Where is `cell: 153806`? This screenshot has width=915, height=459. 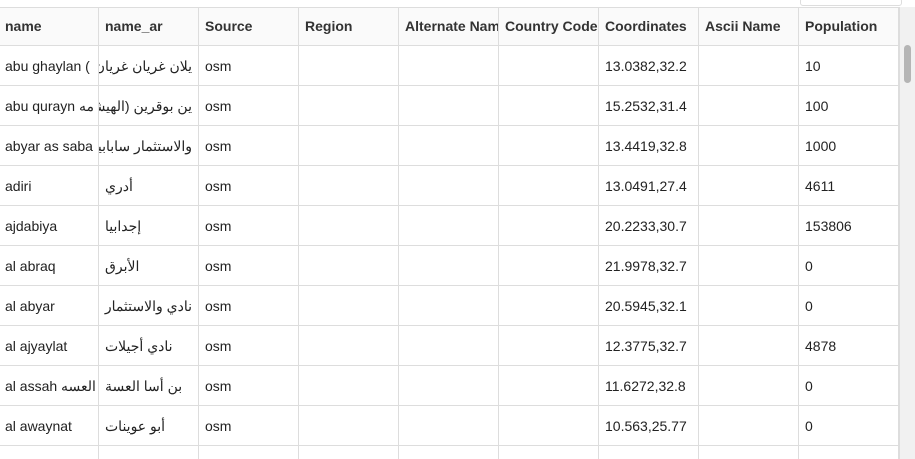 cell: 153806 is located at coordinates (849, 226).